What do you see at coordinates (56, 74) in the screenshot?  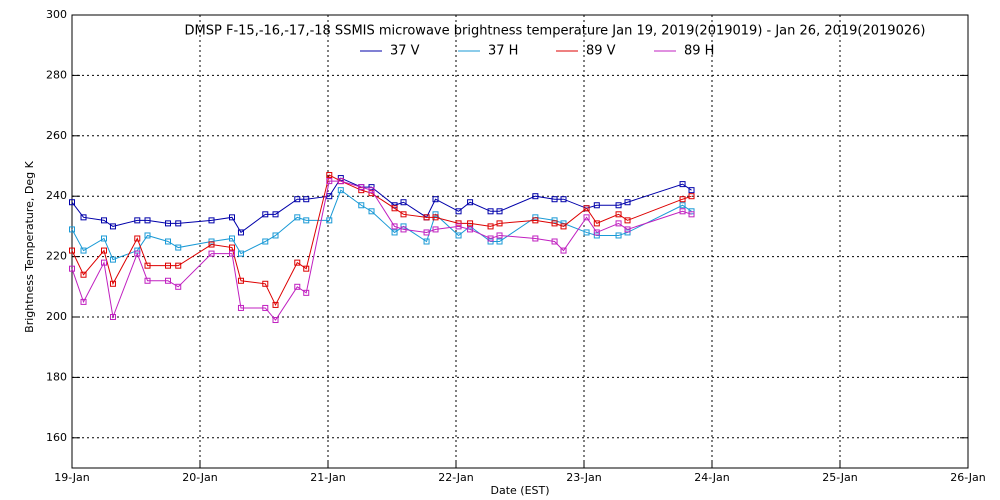 I see `y-tick-label: 280` at bounding box center [56, 74].